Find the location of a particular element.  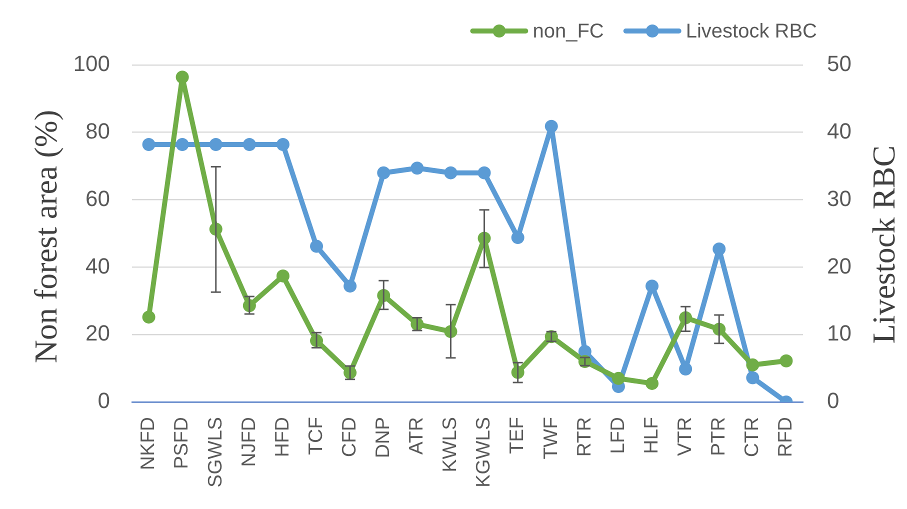

y2-tick-label: 40 is located at coordinates (839, 131).